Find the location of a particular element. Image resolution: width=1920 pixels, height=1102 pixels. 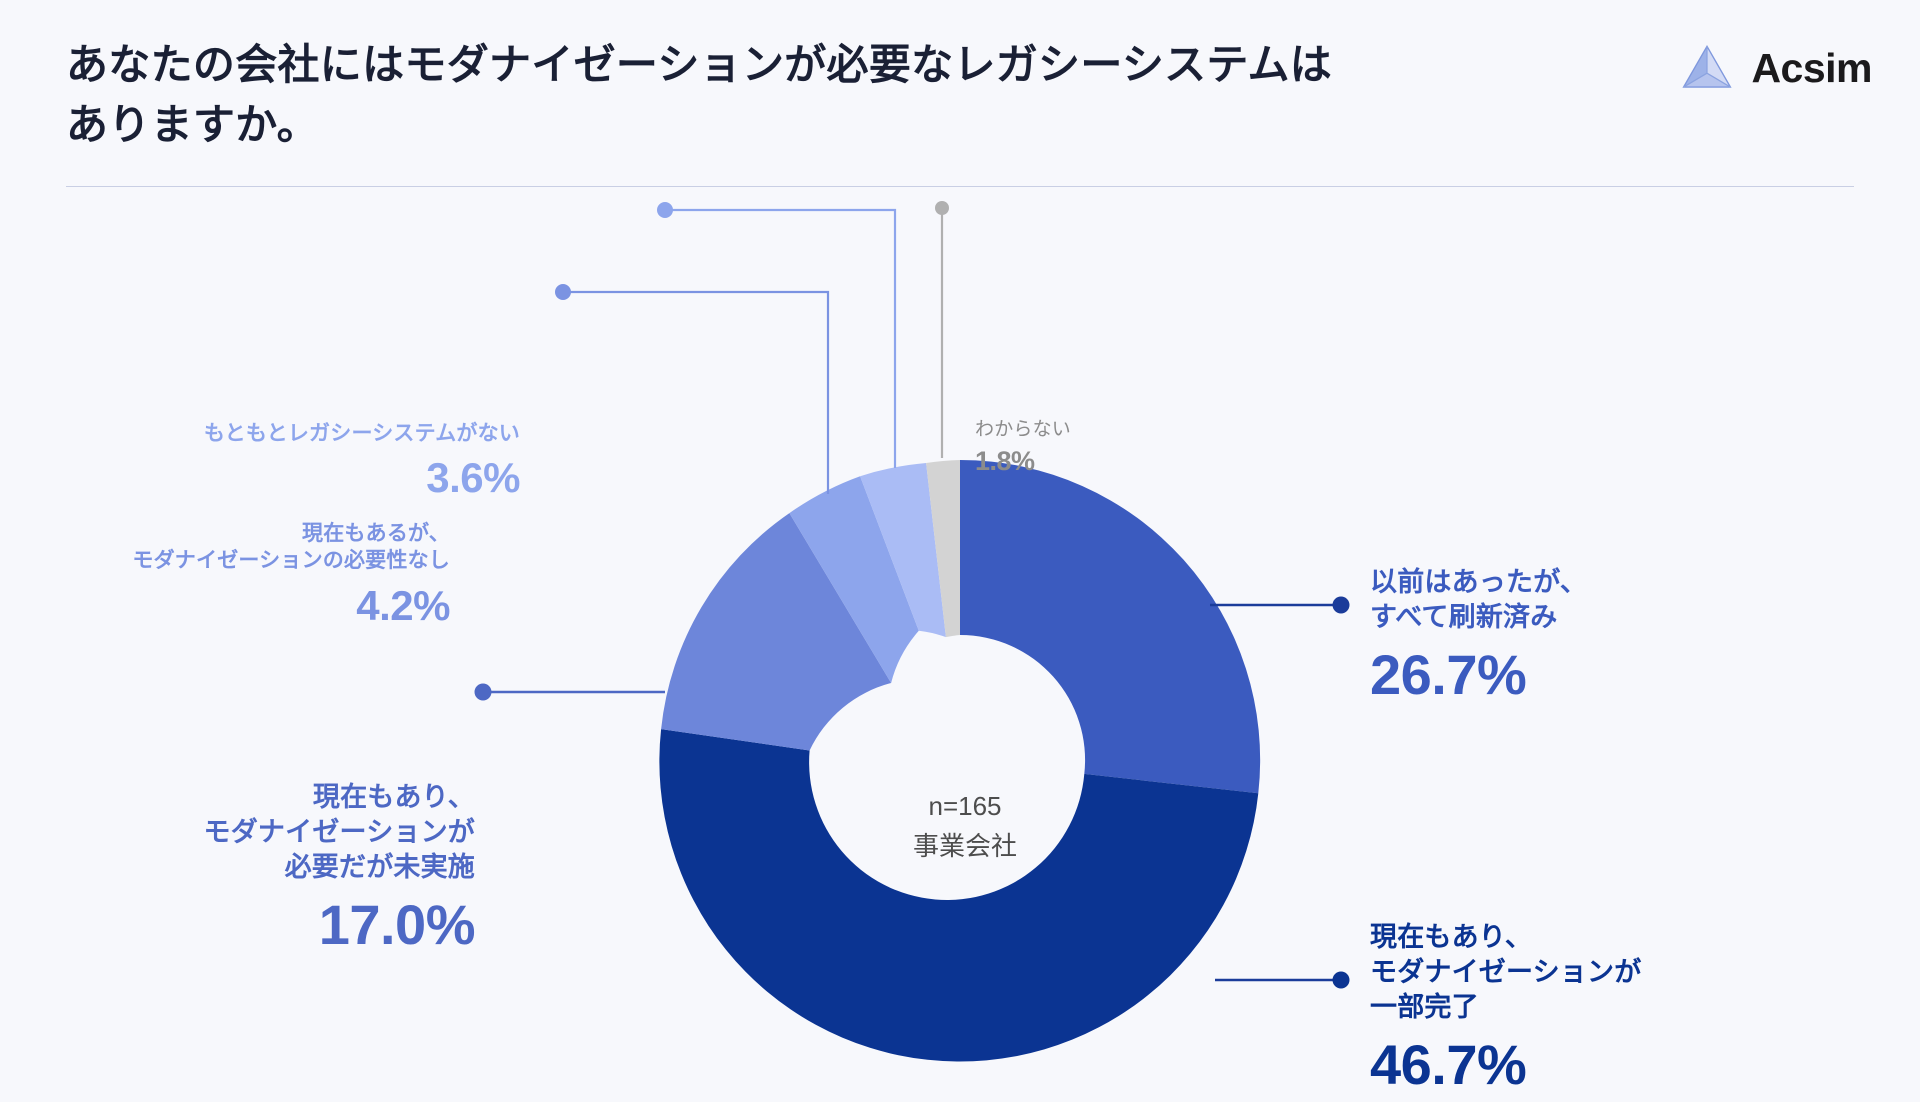

leader-dot-callout-f is located at coordinates (942, 208).